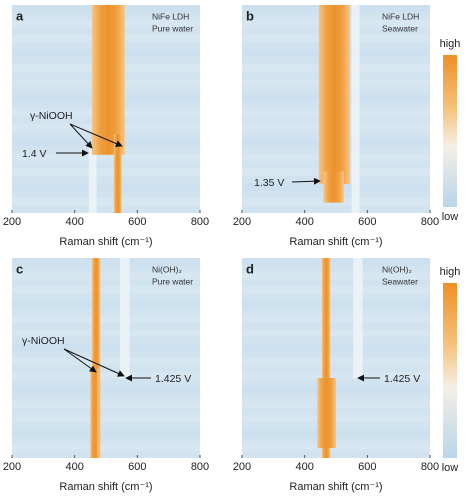 Image resolution: width=474 pixels, height=499 pixels. What do you see at coordinates (250, 15) in the screenshot?
I see `panel-letter: b` at bounding box center [250, 15].